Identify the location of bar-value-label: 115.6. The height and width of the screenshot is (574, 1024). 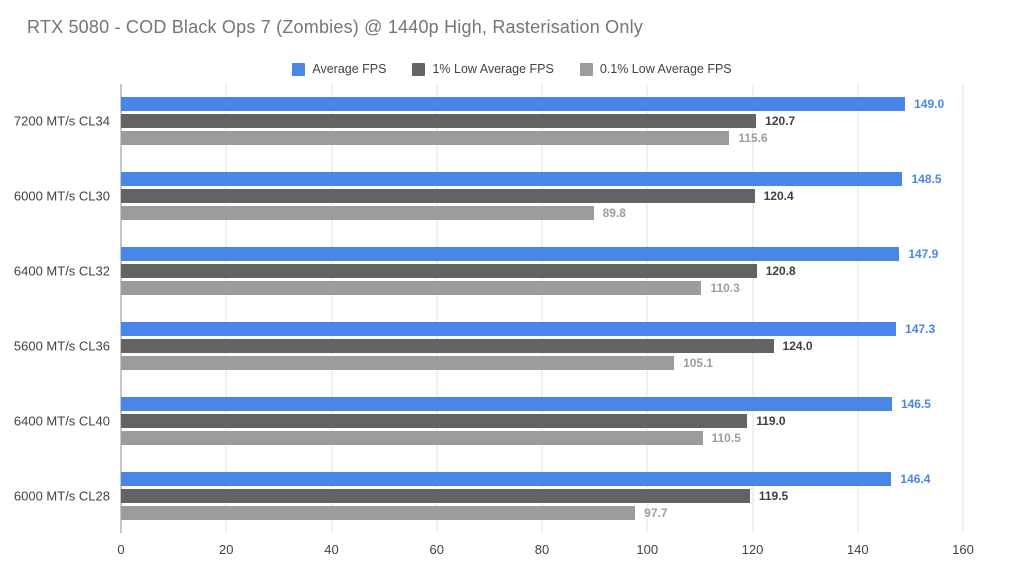
(753, 138).